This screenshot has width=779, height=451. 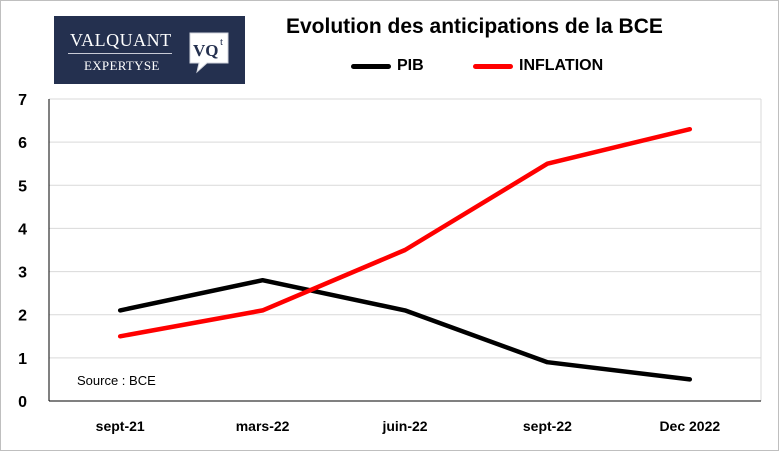 I want to click on logo-line2: EXPERTYSE, so click(x=122, y=65).